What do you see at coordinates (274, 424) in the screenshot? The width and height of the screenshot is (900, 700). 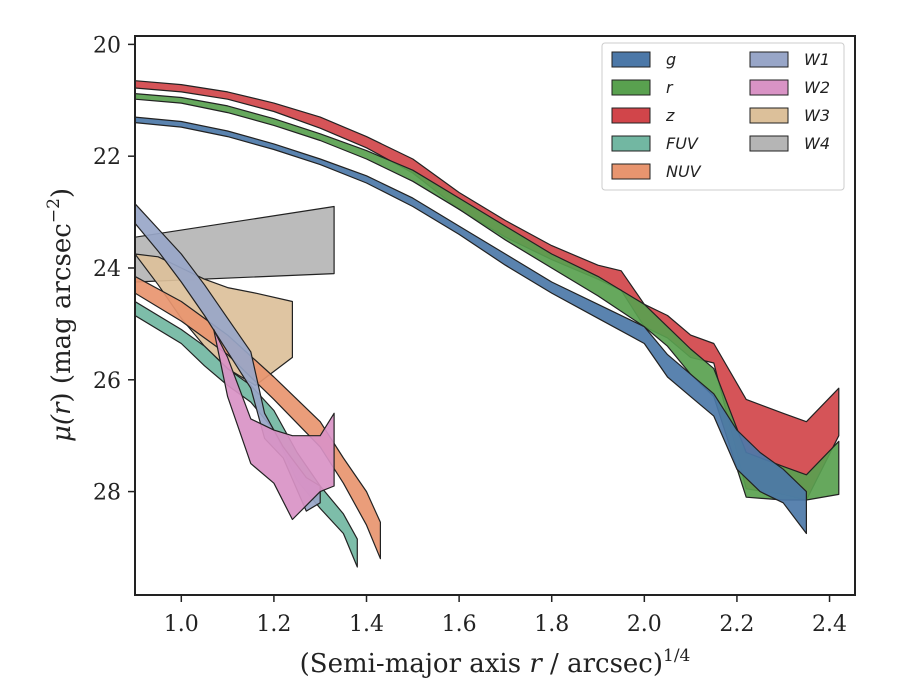 I see `band-w2` at bounding box center [274, 424].